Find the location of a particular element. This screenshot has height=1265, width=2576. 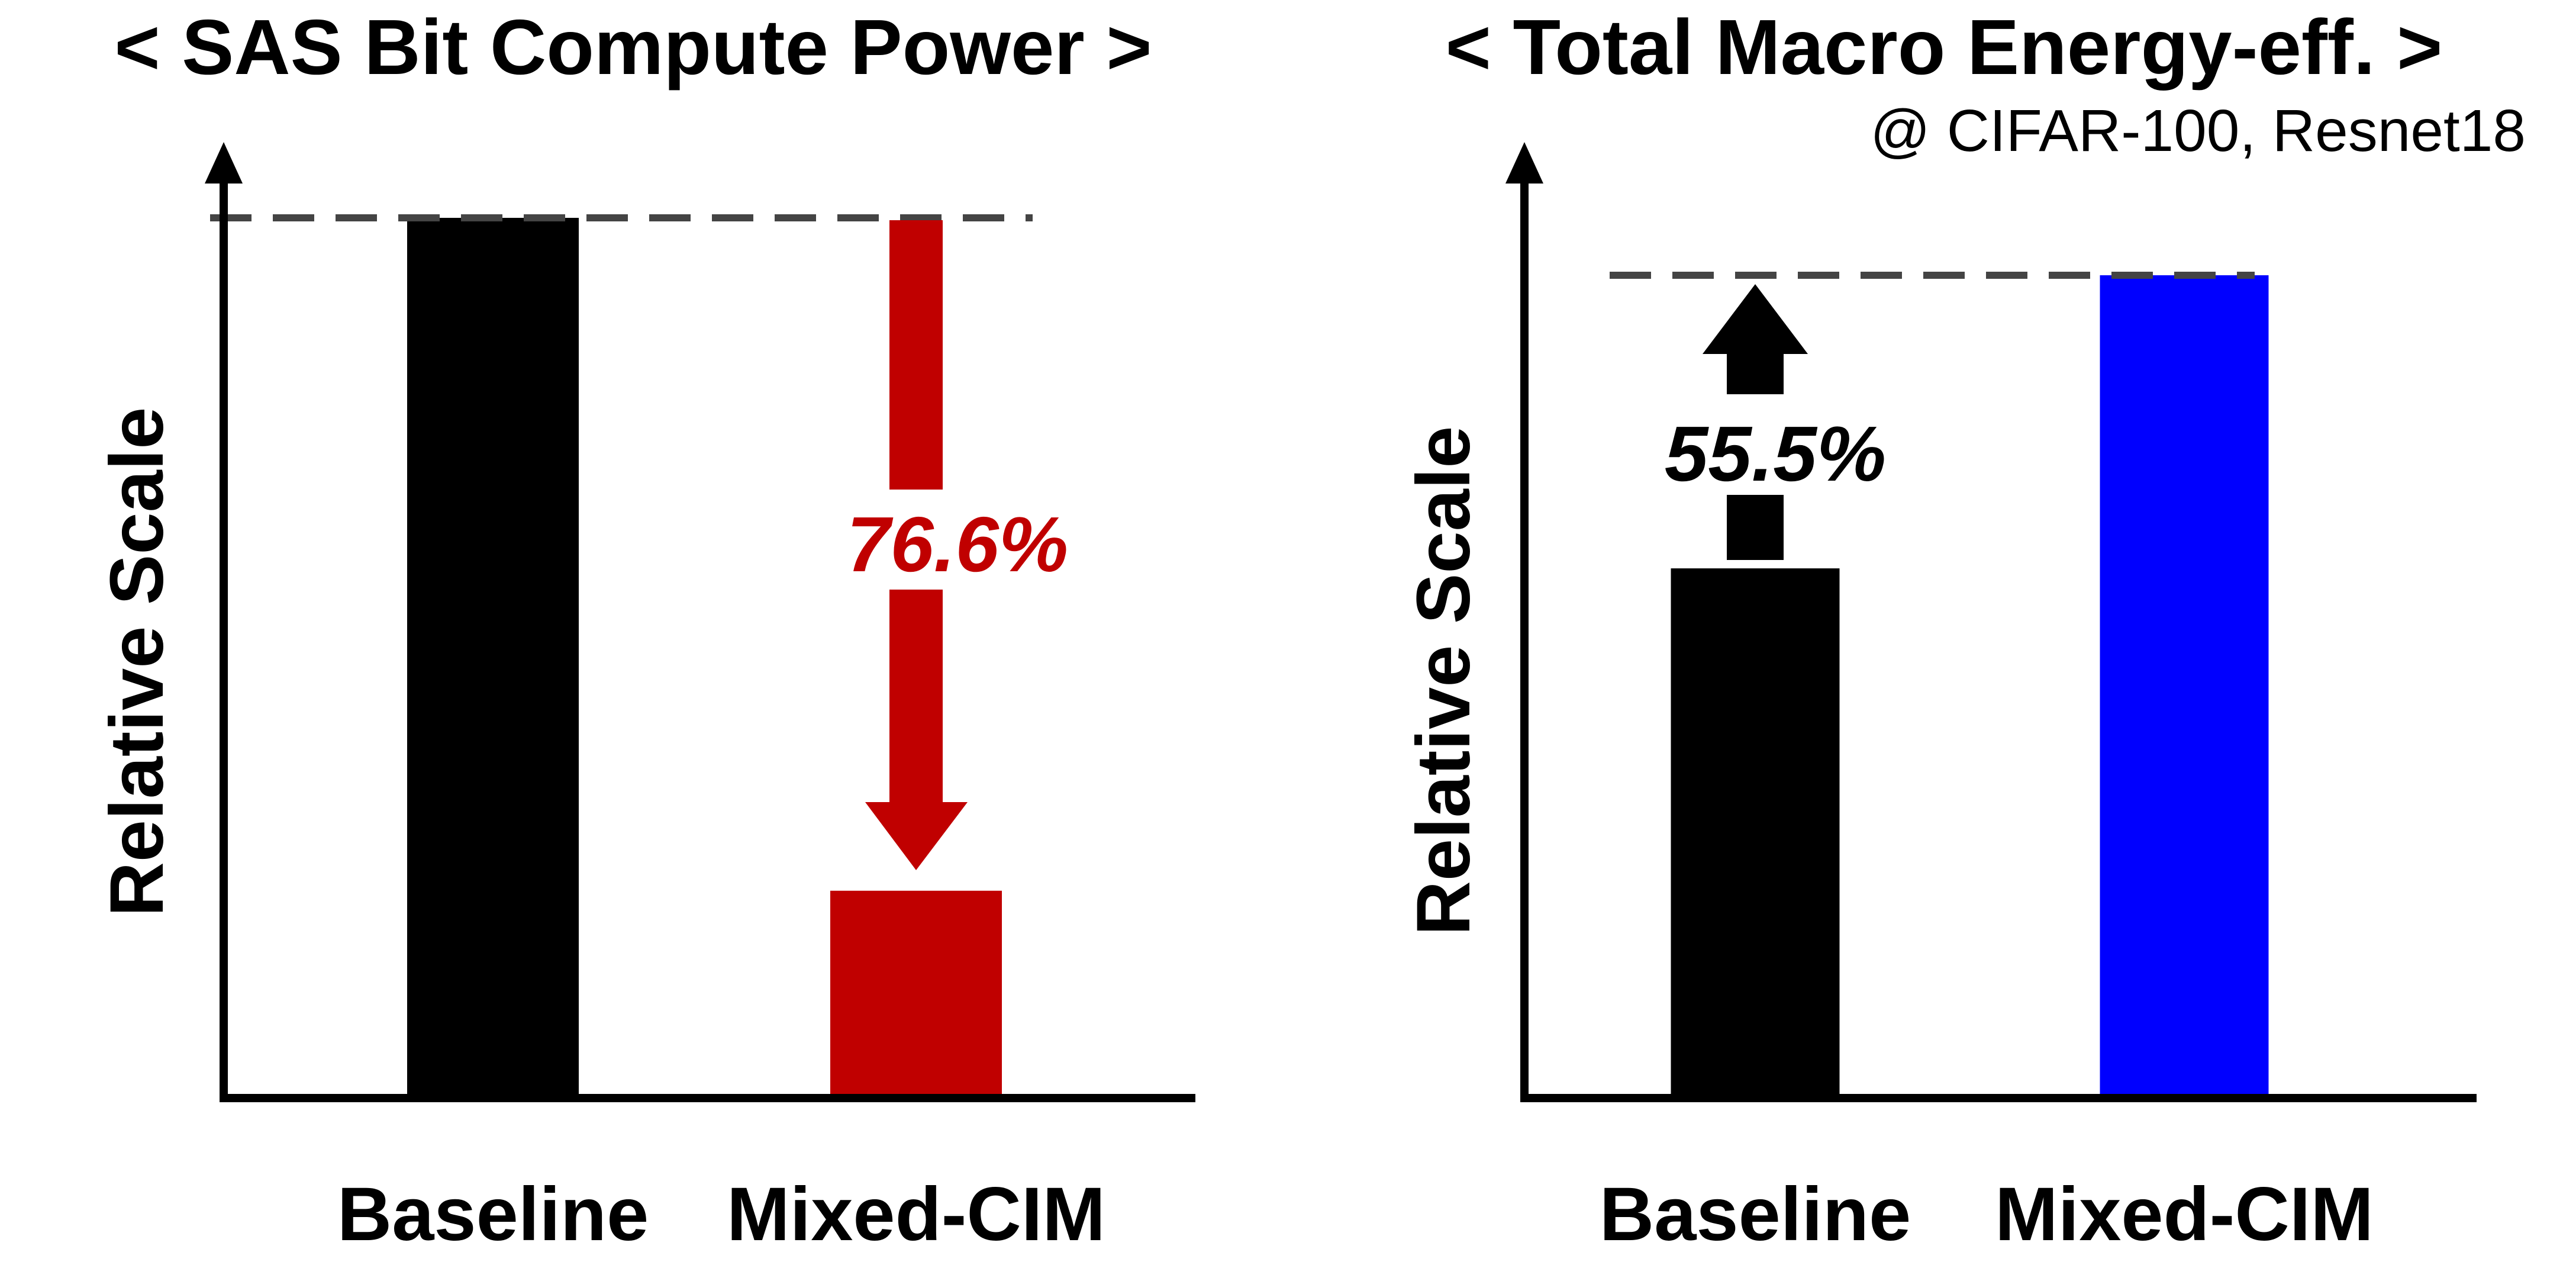

reduction-label: 76.6% is located at coordinates (957, 544).